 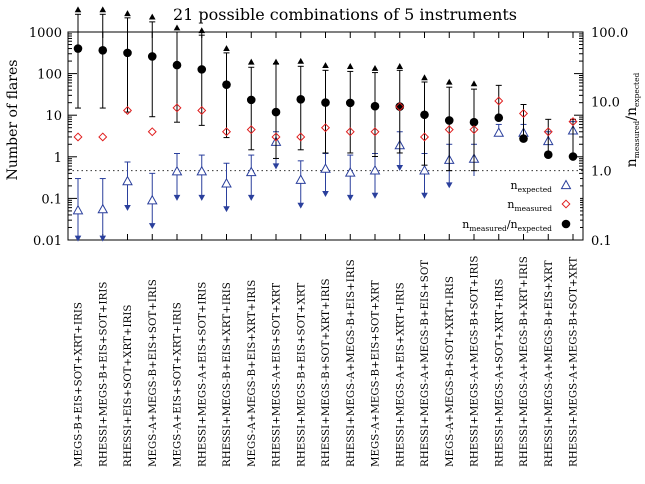 I want to click on x-category-label: RHESSI+MEGS-B+EIS+XRT+IRIS, so click(x=227, y=374).